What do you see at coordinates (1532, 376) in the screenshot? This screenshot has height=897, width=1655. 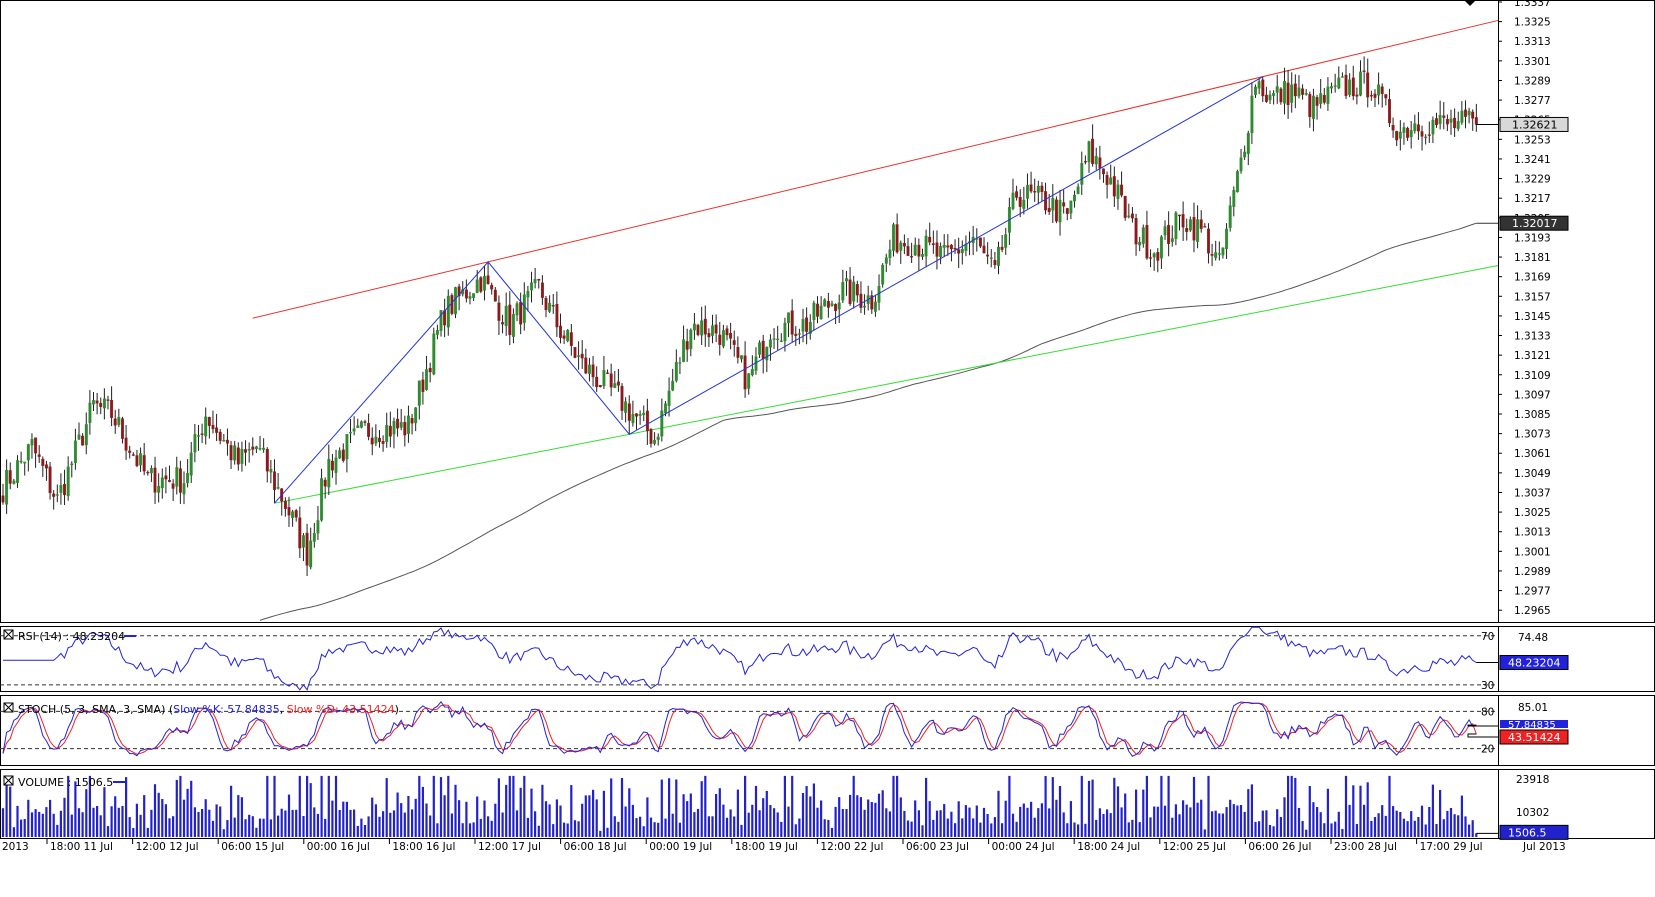 I see `price-tick-label: 1.3109` at bounding box center [1532, 376].